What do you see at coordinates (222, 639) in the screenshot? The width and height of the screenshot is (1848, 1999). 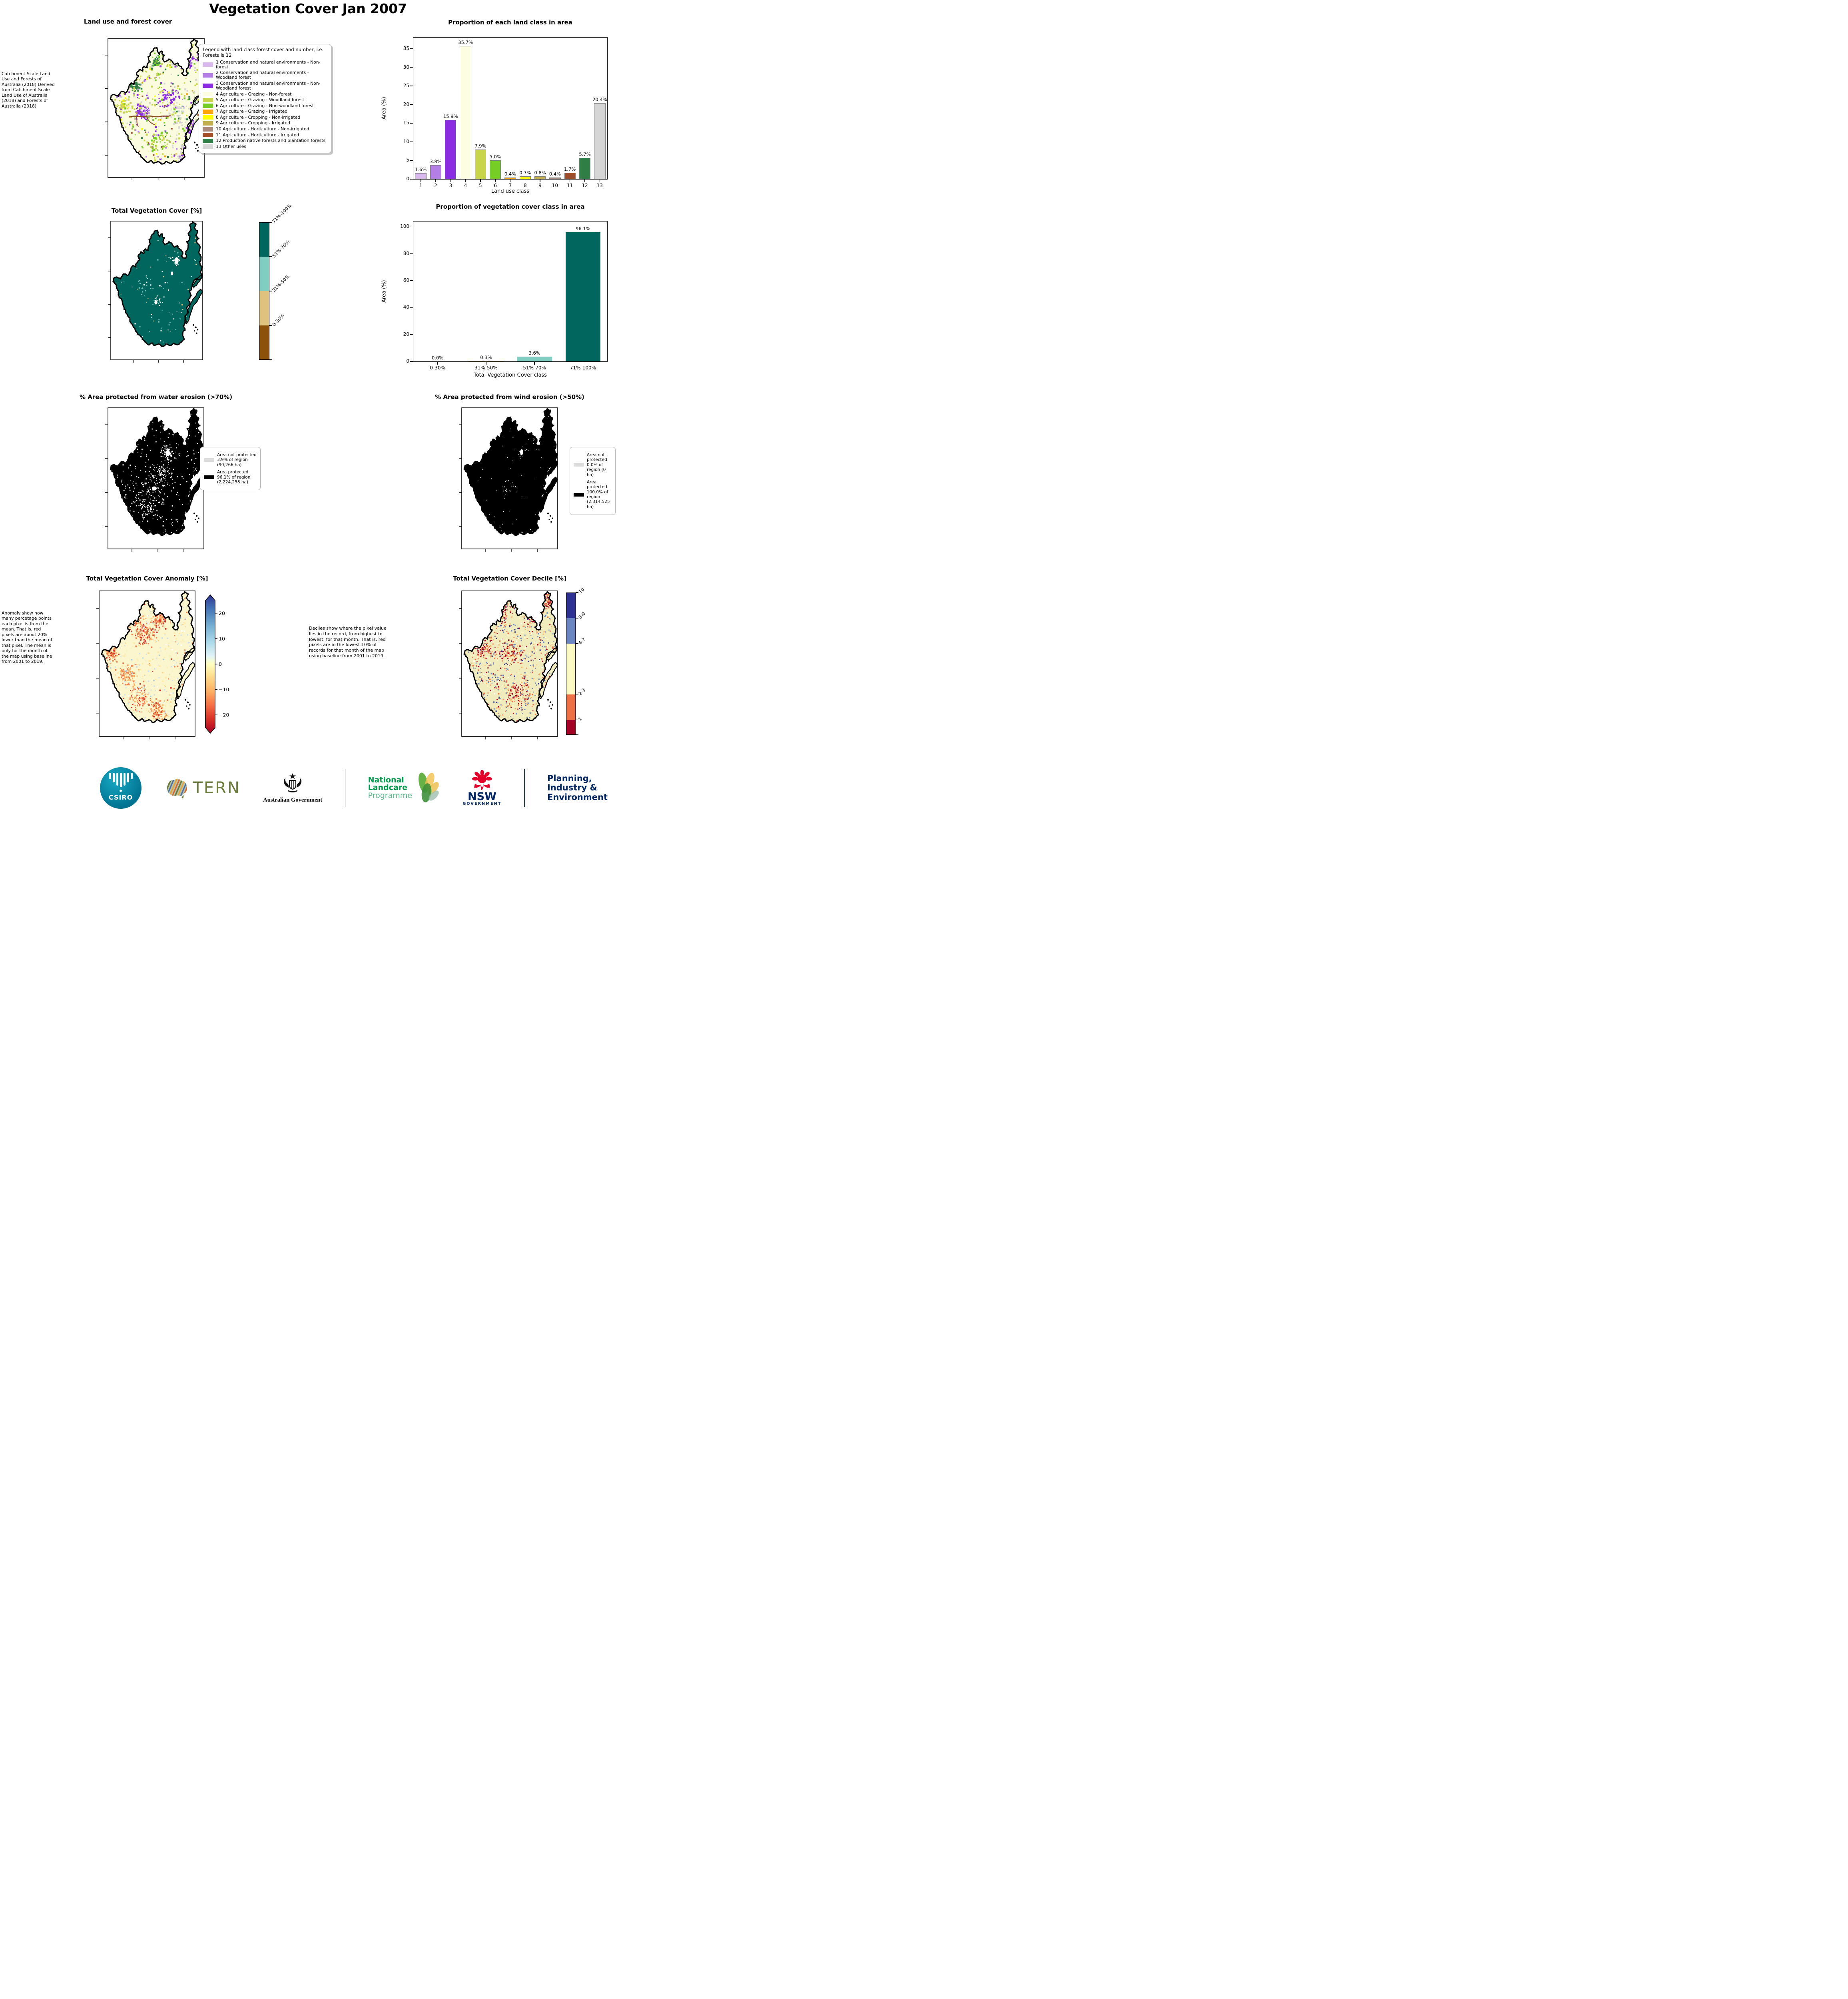 I see `anomaly-colorbar-tick-label: 10` at bounding box center [222, 639].